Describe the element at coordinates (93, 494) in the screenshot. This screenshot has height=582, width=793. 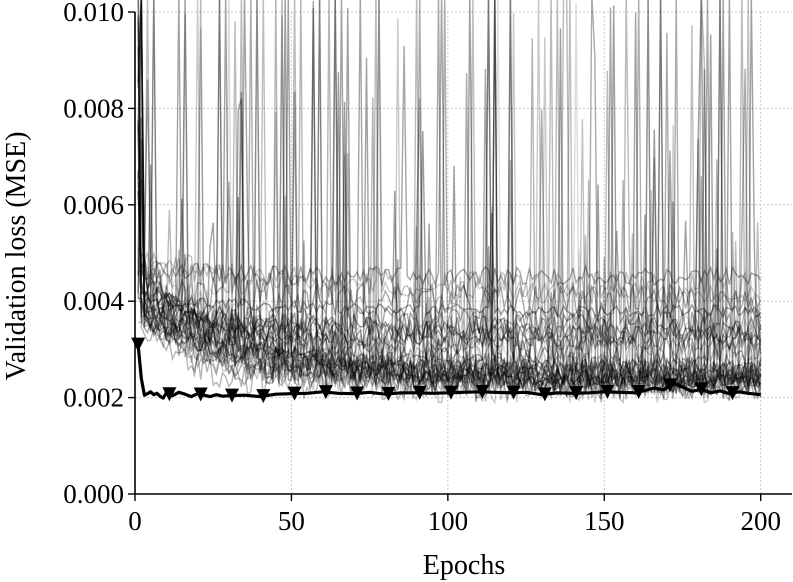
I see `y-tick-label-0: 0.000` at that location.